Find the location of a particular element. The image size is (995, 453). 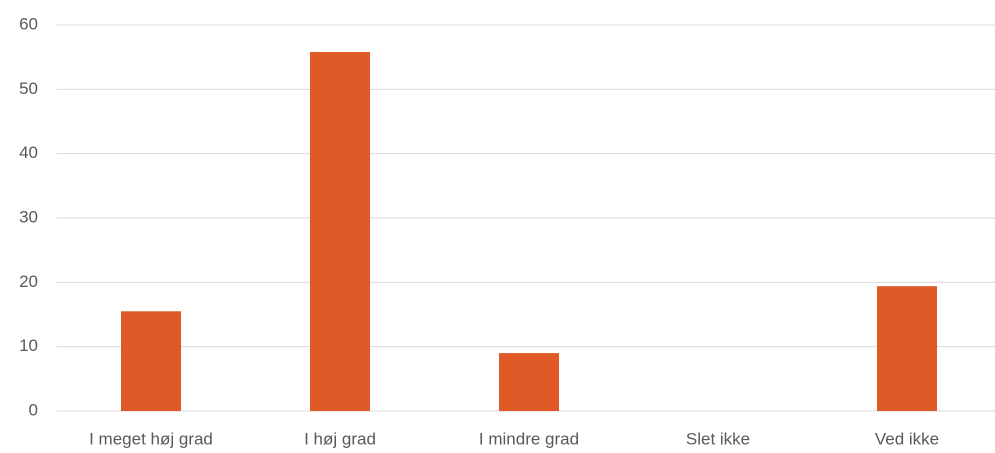

x-tick-label: I meget høj grad is located at coordinates (151, 438).